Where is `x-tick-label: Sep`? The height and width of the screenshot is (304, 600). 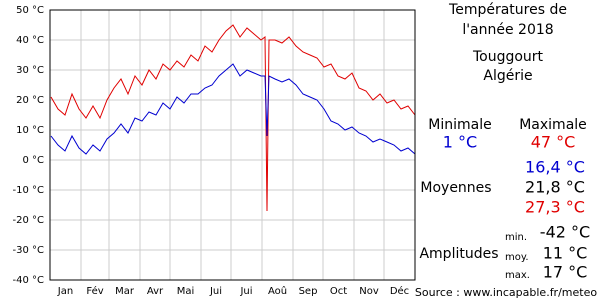 x-tick-label: Sep is located at coordinates (308, 291).